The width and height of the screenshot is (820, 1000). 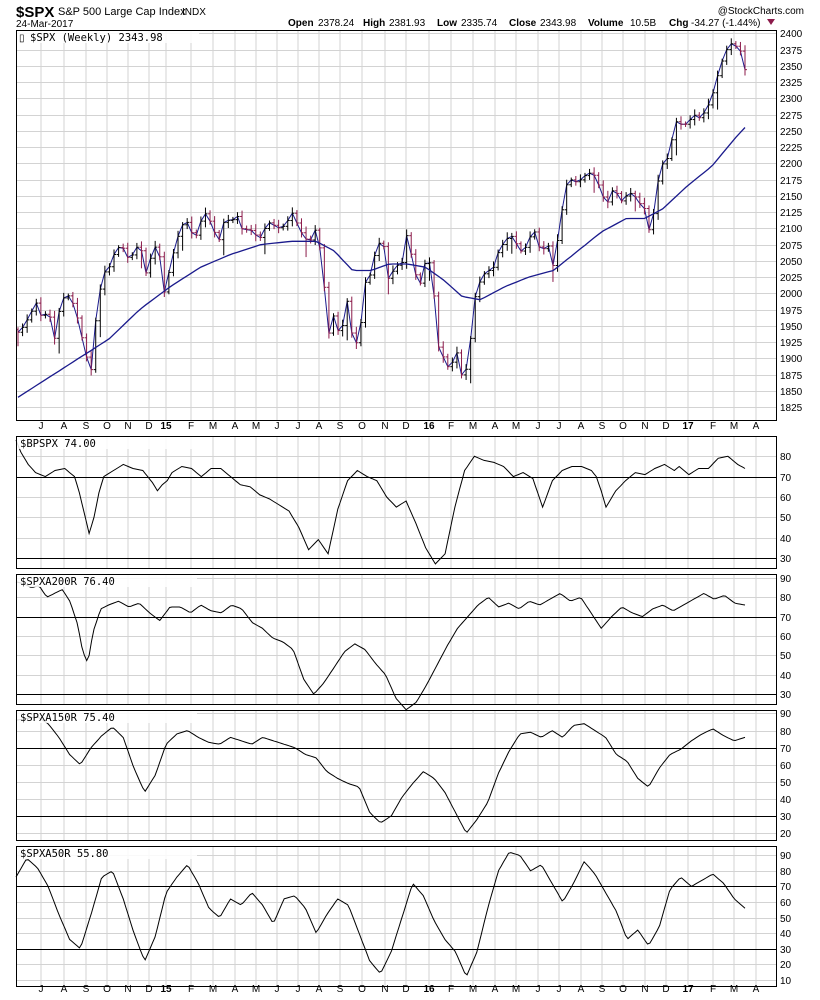 What do you see at coordinates (64, 854) in the screenshot?
I see `panel-title: $SPXA50R 55.80` at bounding box center [64, 854].